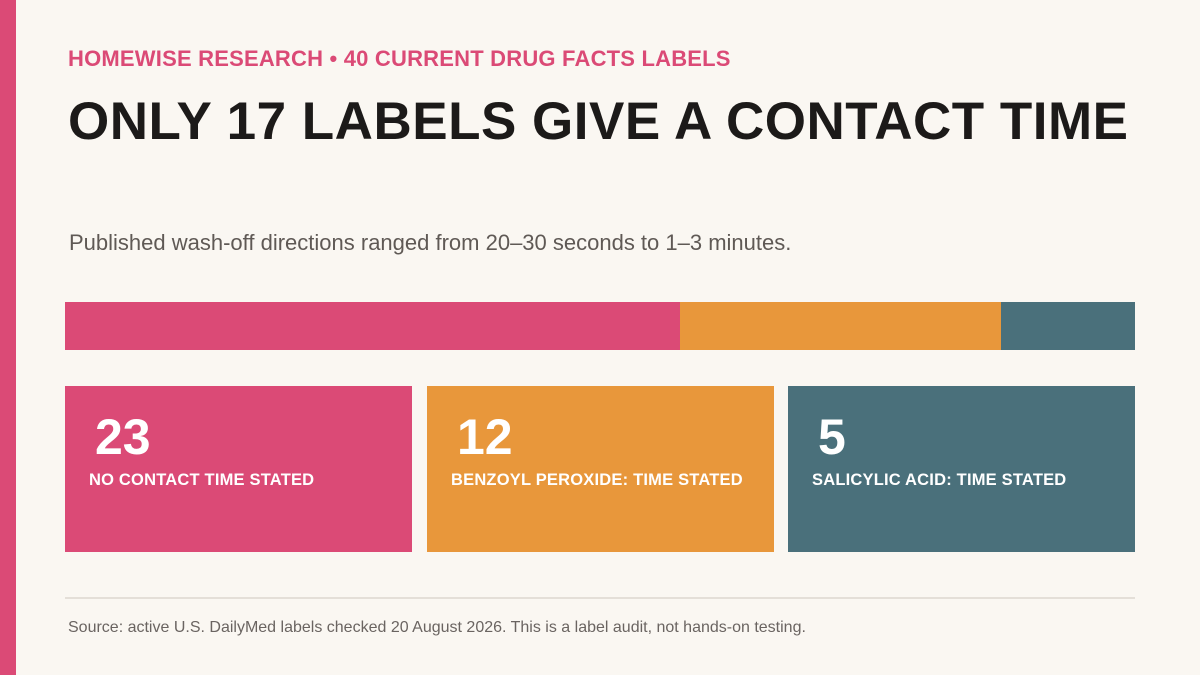 The width and height of the screenshot is (1200, 675). Describe the element at coordinates (238, 469) in the screenshot. I see `stat-card-no-contact-time: 23 NO CONTACT TIME STATED` at that location.